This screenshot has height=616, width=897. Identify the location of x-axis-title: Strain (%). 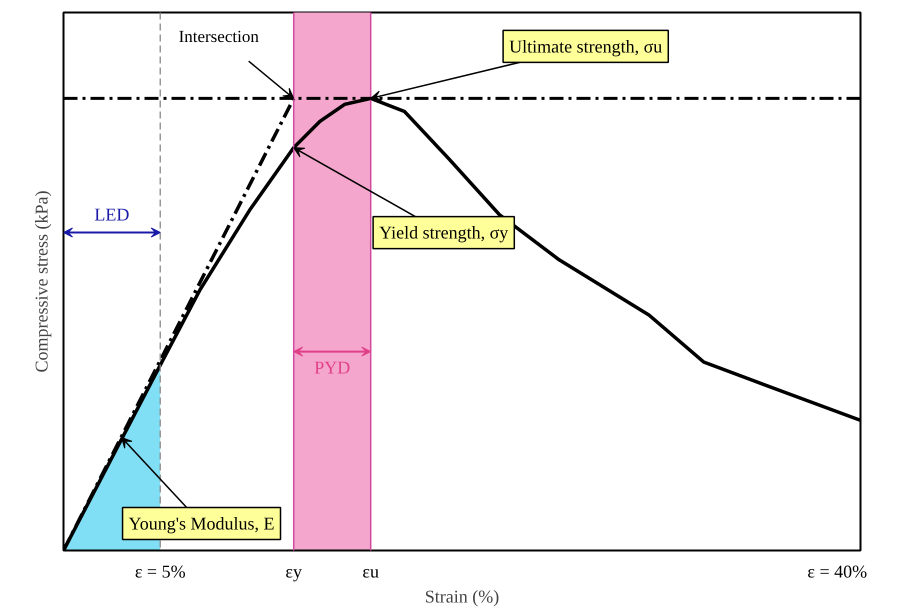
(462, 596).